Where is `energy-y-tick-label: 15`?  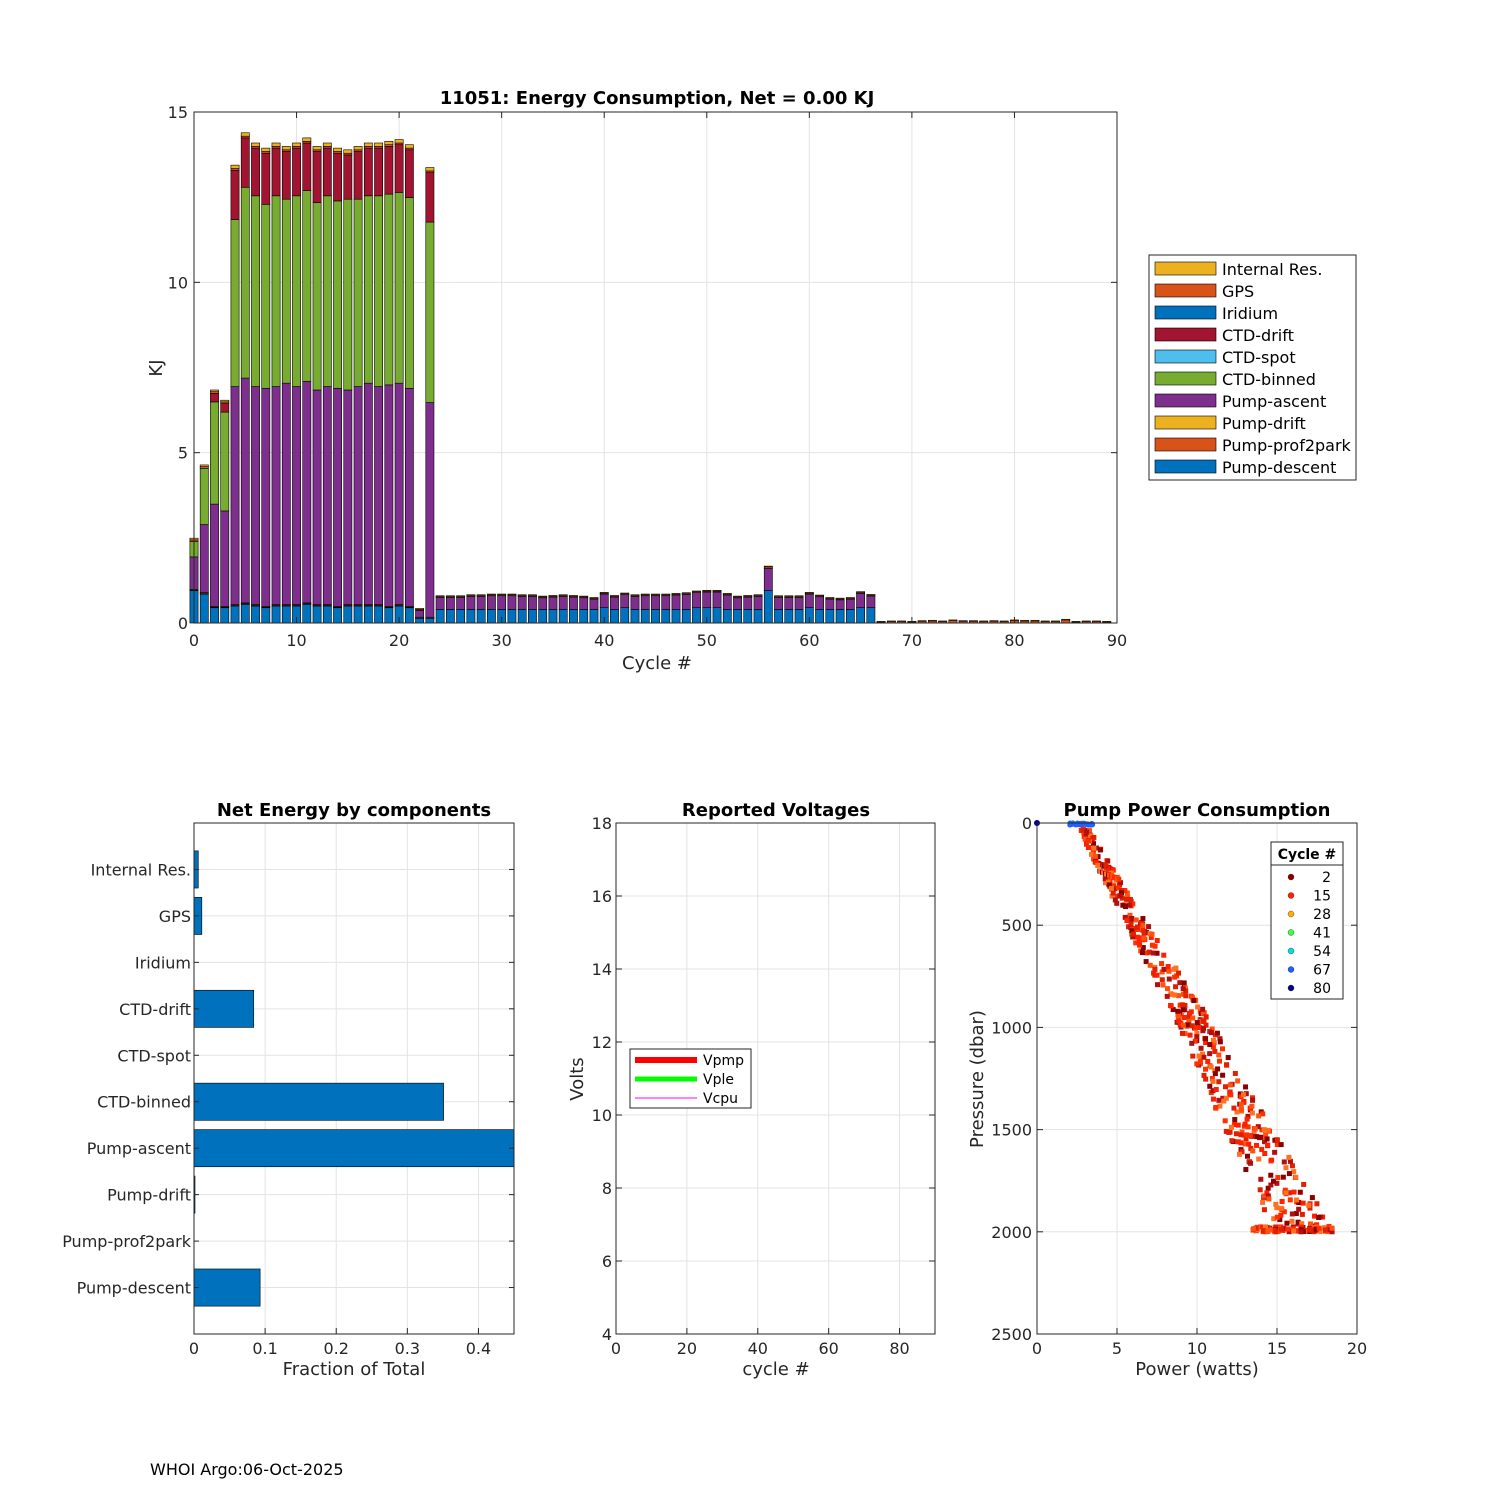
energy-y-tick-label: 15 is located at coordinates (178, 112).